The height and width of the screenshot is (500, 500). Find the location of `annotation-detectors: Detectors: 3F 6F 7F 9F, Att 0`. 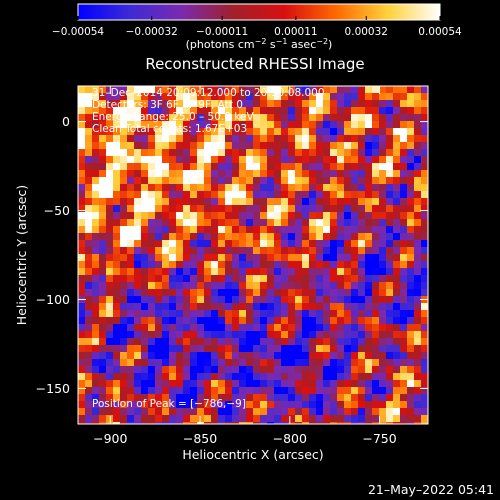

annotation-detectors: Detectors: 3F 6F 7F 9F, Att 0 is located at coordinates (167, 105).